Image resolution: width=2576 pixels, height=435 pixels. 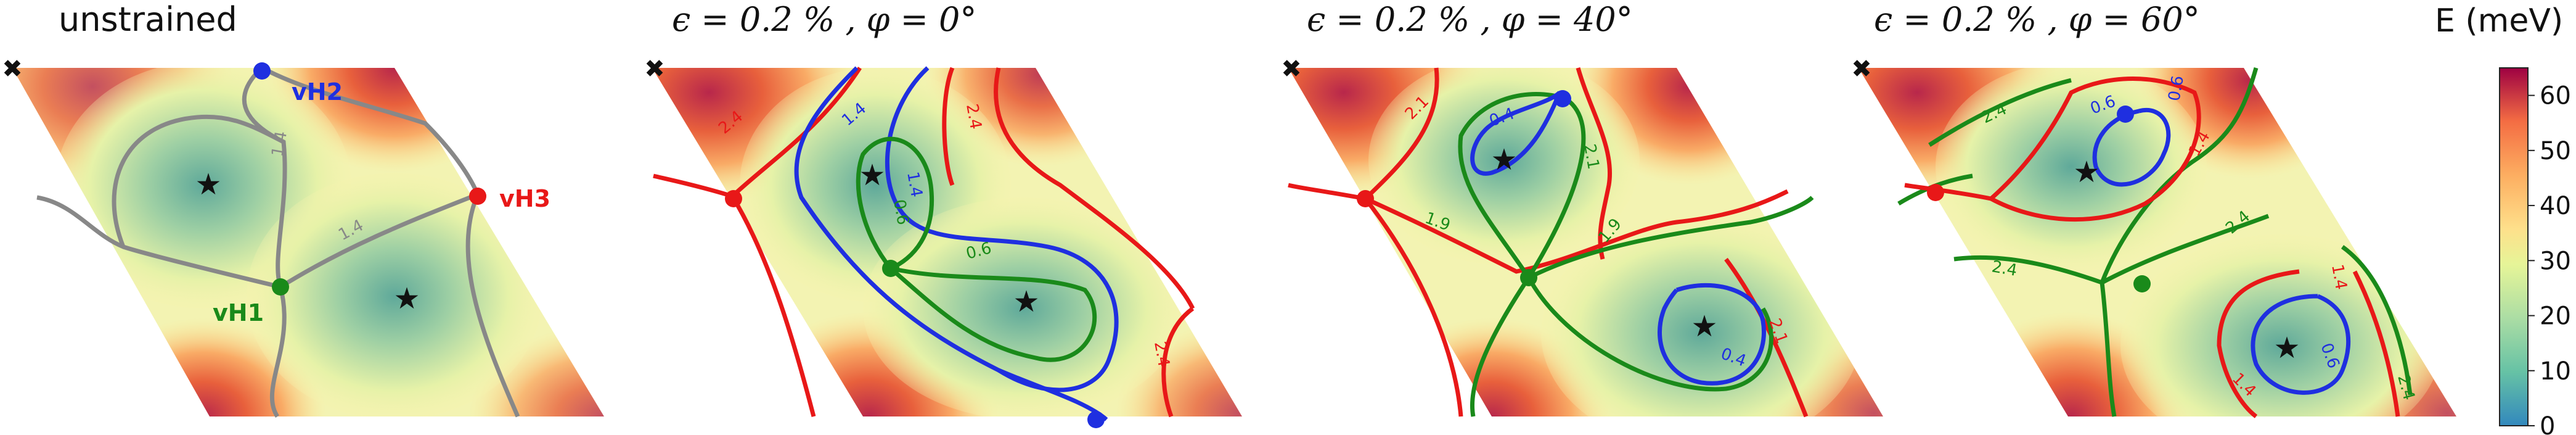 What do you see at coordinates (2555, 261) in the screenshot?
I see `colorbar-tick-label: 30` at bounding box center [2555, 261].